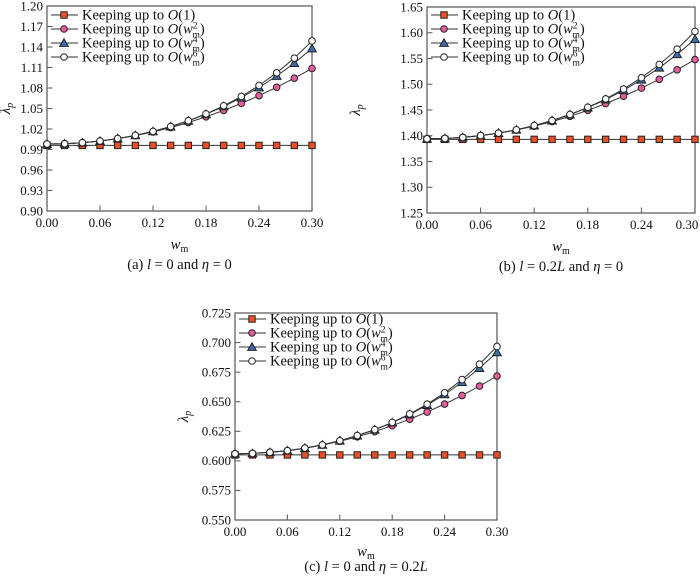 The width and height of the screenshot is (700, 579). What do you see at coordinates (339, 531) in the screenshot?
I see `x-tick-label: 0.12` at bounding box center [339, 531].